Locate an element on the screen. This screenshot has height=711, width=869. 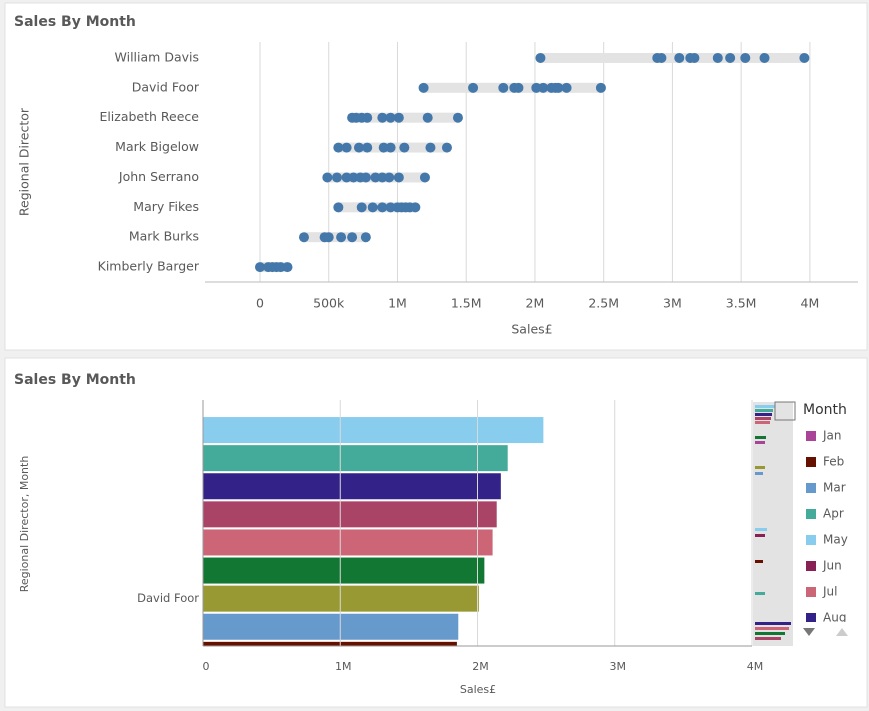
scroll-up is located at coordinates (842, 632).